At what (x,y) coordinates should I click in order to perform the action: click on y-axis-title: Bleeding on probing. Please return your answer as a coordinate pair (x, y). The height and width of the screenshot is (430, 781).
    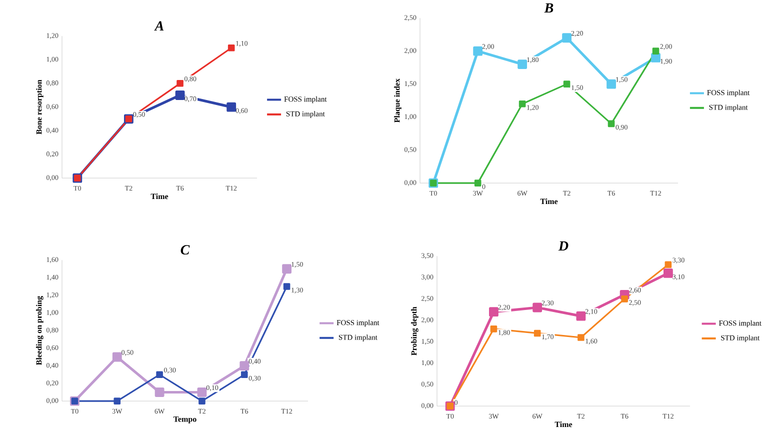
    Looking at the image, I should click on (40, 330).